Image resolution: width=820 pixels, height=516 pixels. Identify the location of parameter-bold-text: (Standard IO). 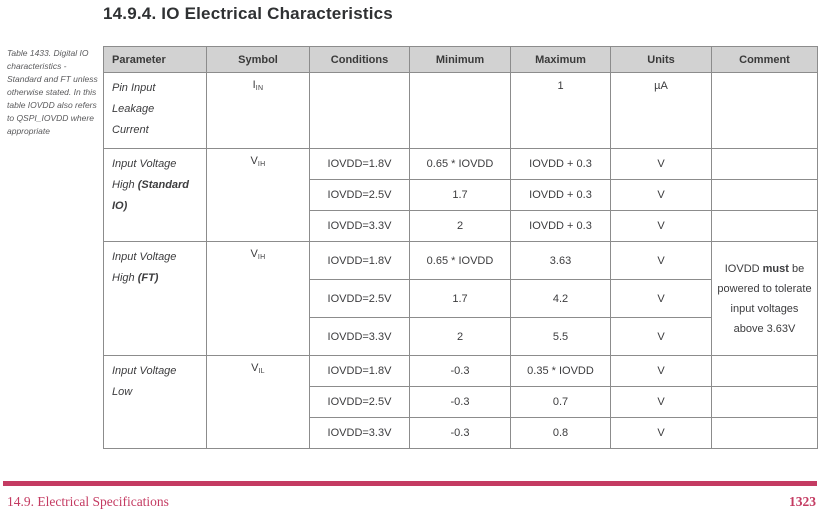
(151, 195).